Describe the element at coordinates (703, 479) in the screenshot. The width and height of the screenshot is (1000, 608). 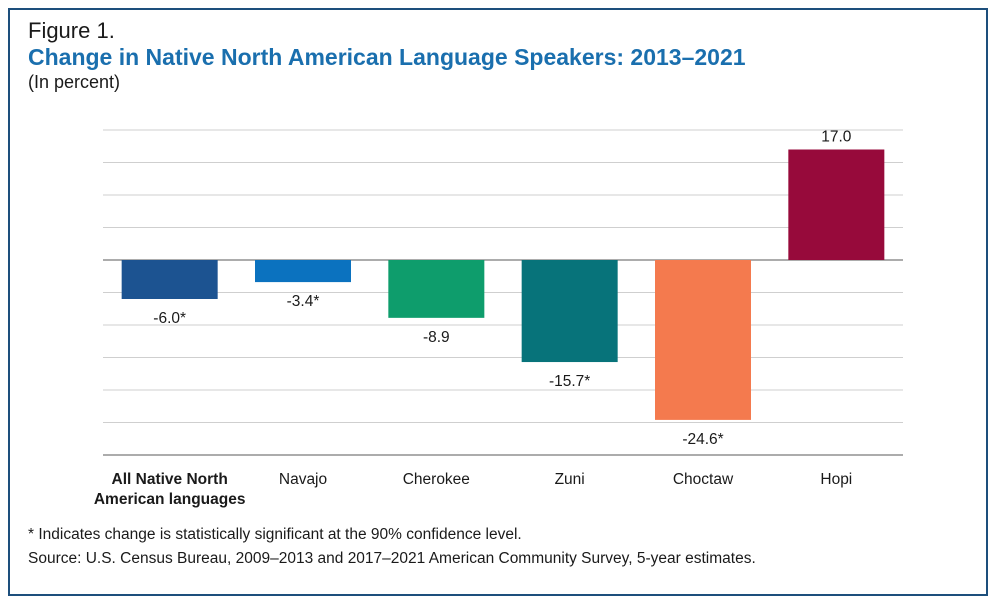
I see `category-label-5: Choctaw` at that location.